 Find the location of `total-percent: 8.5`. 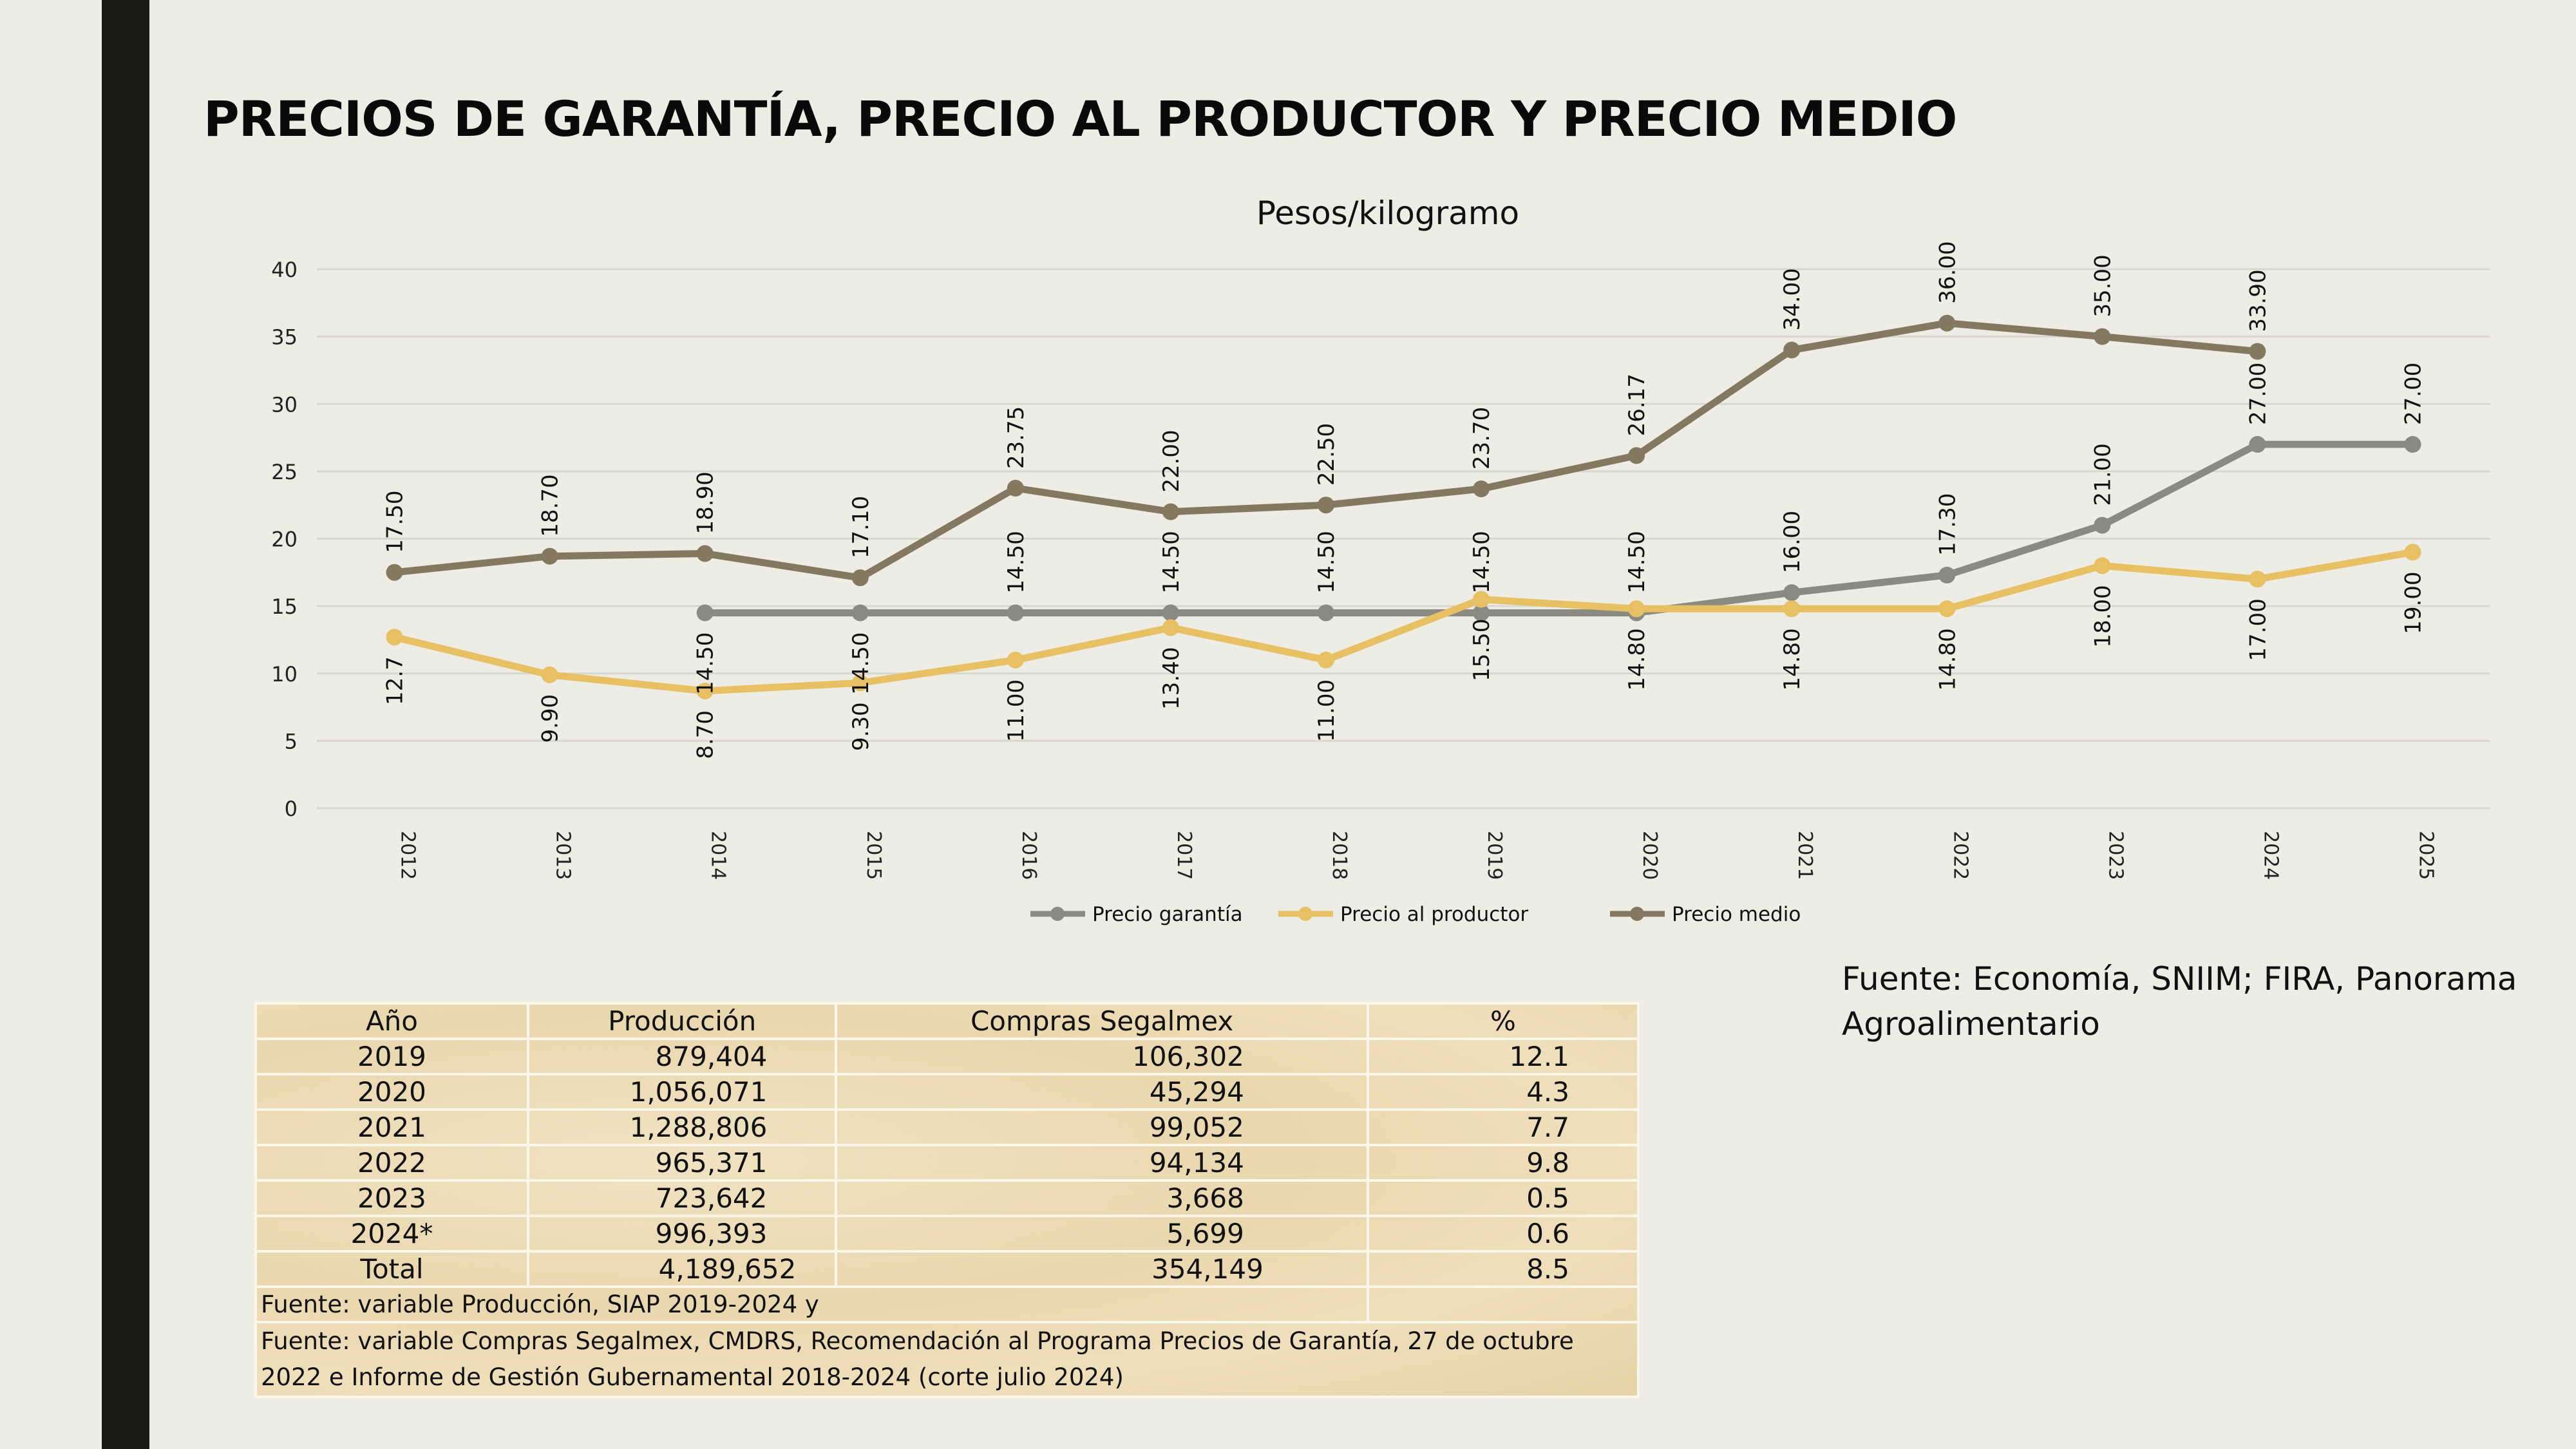

total-percent: 8.5 is located at coordinates (1503, 1269).